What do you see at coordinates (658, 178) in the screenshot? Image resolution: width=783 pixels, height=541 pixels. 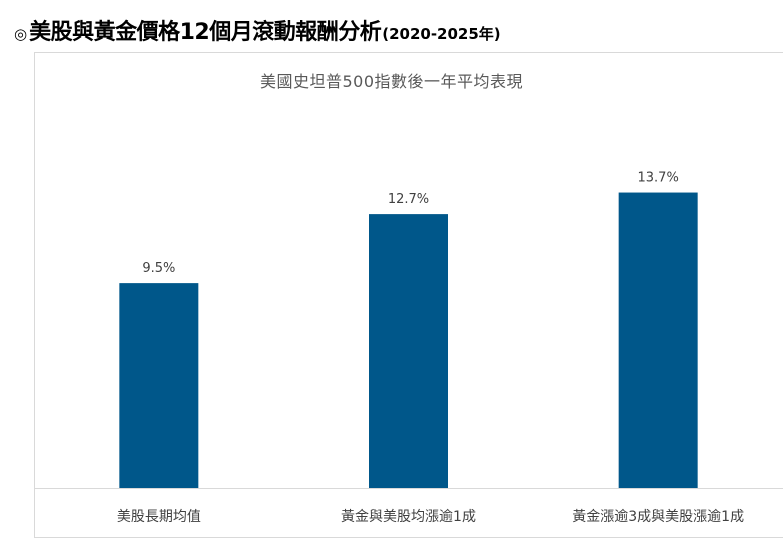 I see `data-label-3: 13.7%` at bounding box center [658, 178].